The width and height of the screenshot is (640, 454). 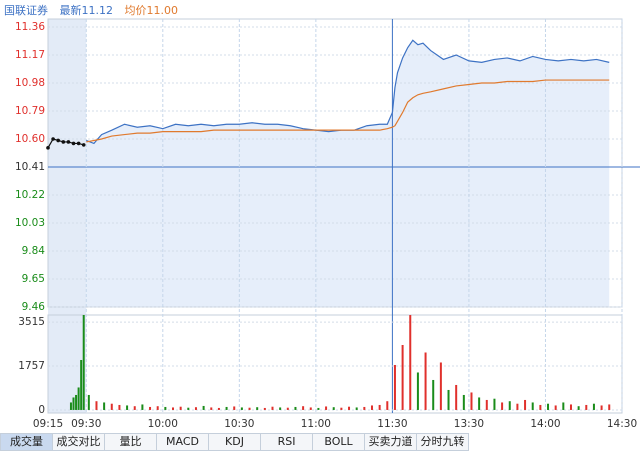 I want to click on tab: RSI, so click(x=287, y=442).